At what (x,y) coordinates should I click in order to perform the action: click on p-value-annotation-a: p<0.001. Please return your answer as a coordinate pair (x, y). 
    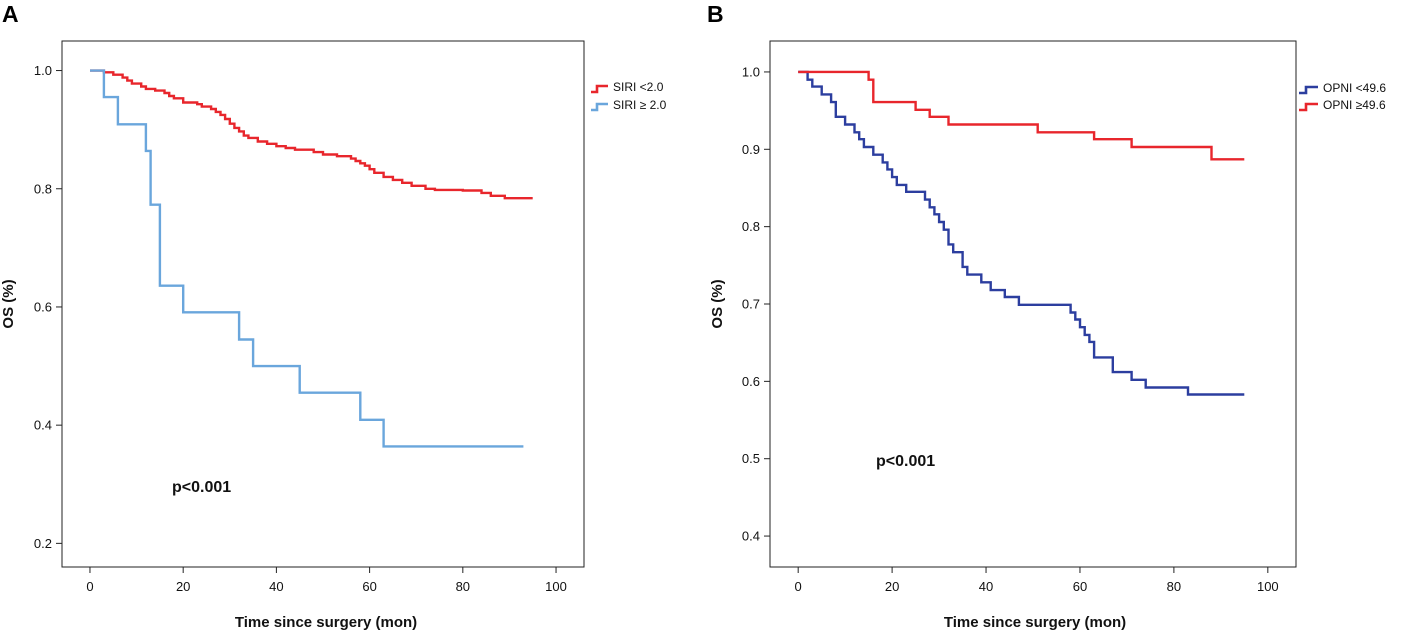
    Looking at the image, I should click on (201, 487).